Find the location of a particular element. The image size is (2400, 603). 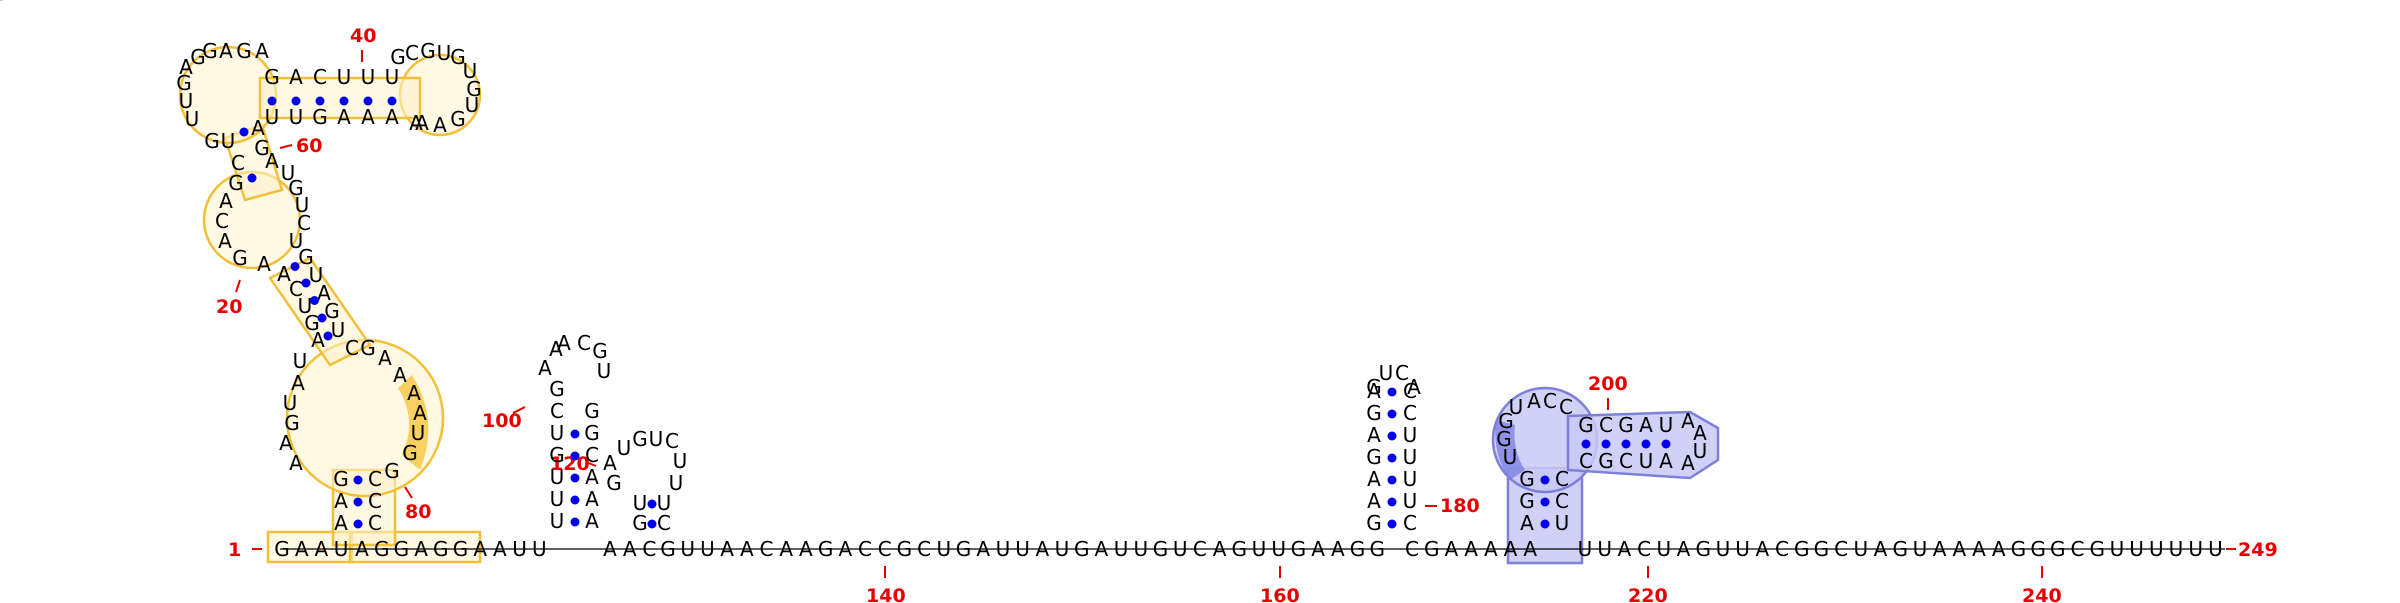

label-140: 140 is located at coordinates (886, 594).